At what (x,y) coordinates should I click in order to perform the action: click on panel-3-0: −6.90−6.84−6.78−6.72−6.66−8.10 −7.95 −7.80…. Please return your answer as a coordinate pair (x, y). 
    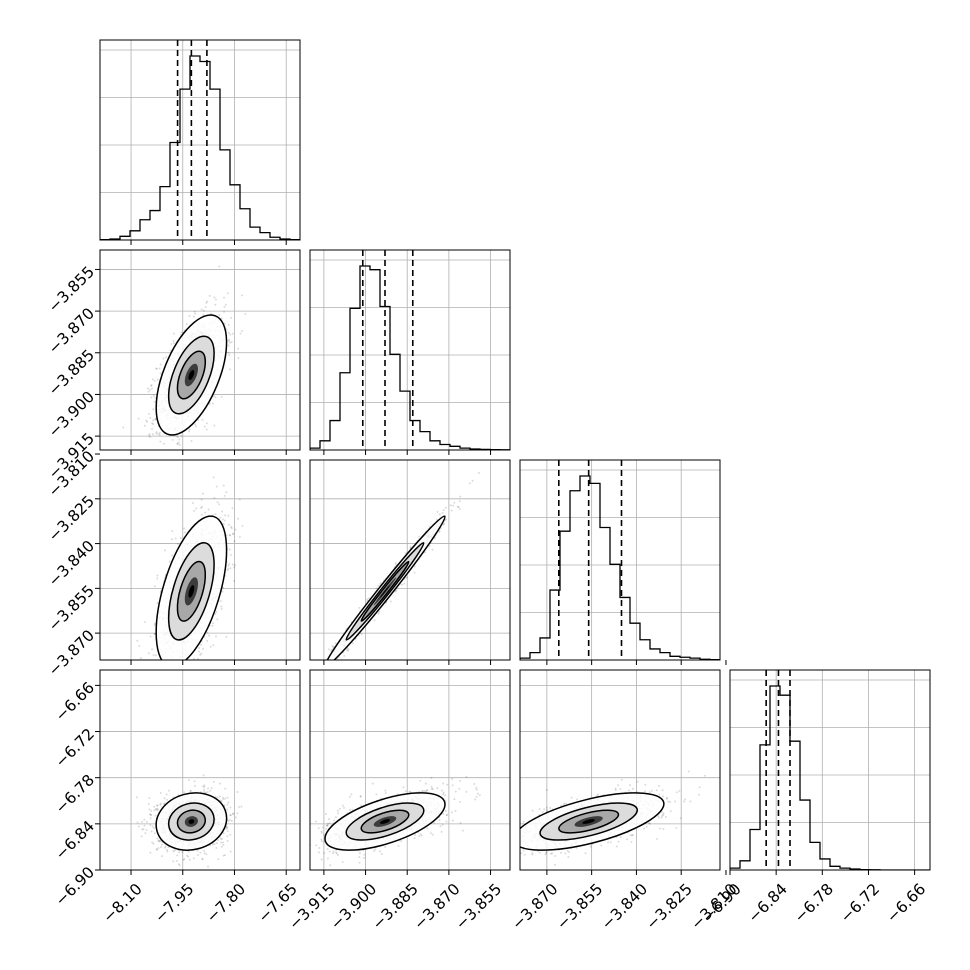
    Looking at the image, I should click on (176, 797).